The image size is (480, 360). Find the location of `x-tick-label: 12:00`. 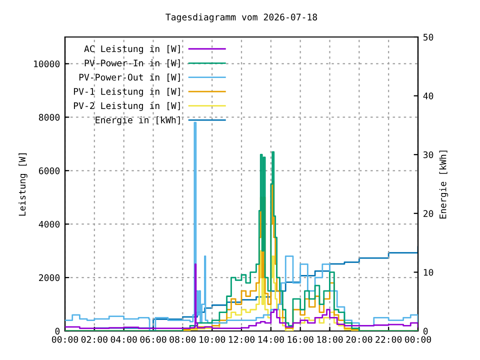

x-tick-label: 12:00 is located at coordinates (241, 339).